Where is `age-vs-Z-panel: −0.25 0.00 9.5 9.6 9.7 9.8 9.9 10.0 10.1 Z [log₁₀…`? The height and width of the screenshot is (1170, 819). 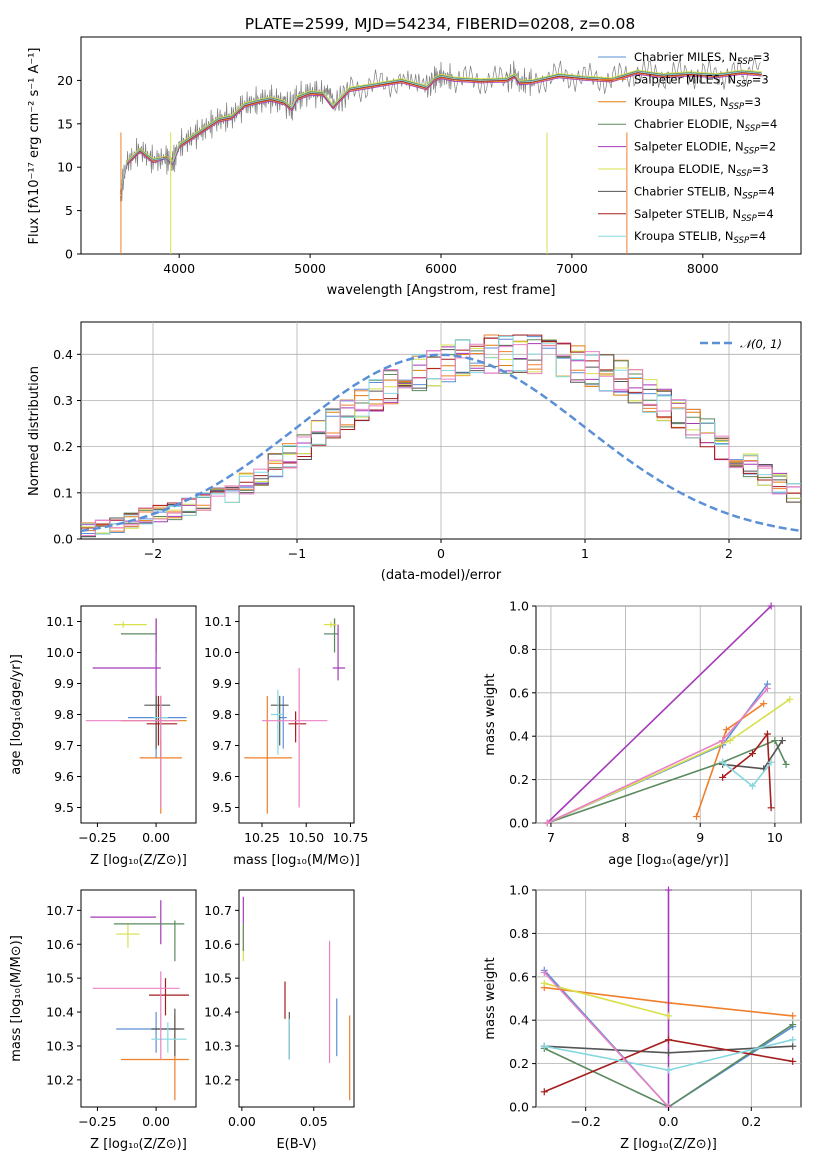 age-vs-Z-panel: −0.25 0.00 9.5 9.6 9.7 9.8 9.9 10.0 10.1 Z [log₁₀… is located at coordinates (103, 736).